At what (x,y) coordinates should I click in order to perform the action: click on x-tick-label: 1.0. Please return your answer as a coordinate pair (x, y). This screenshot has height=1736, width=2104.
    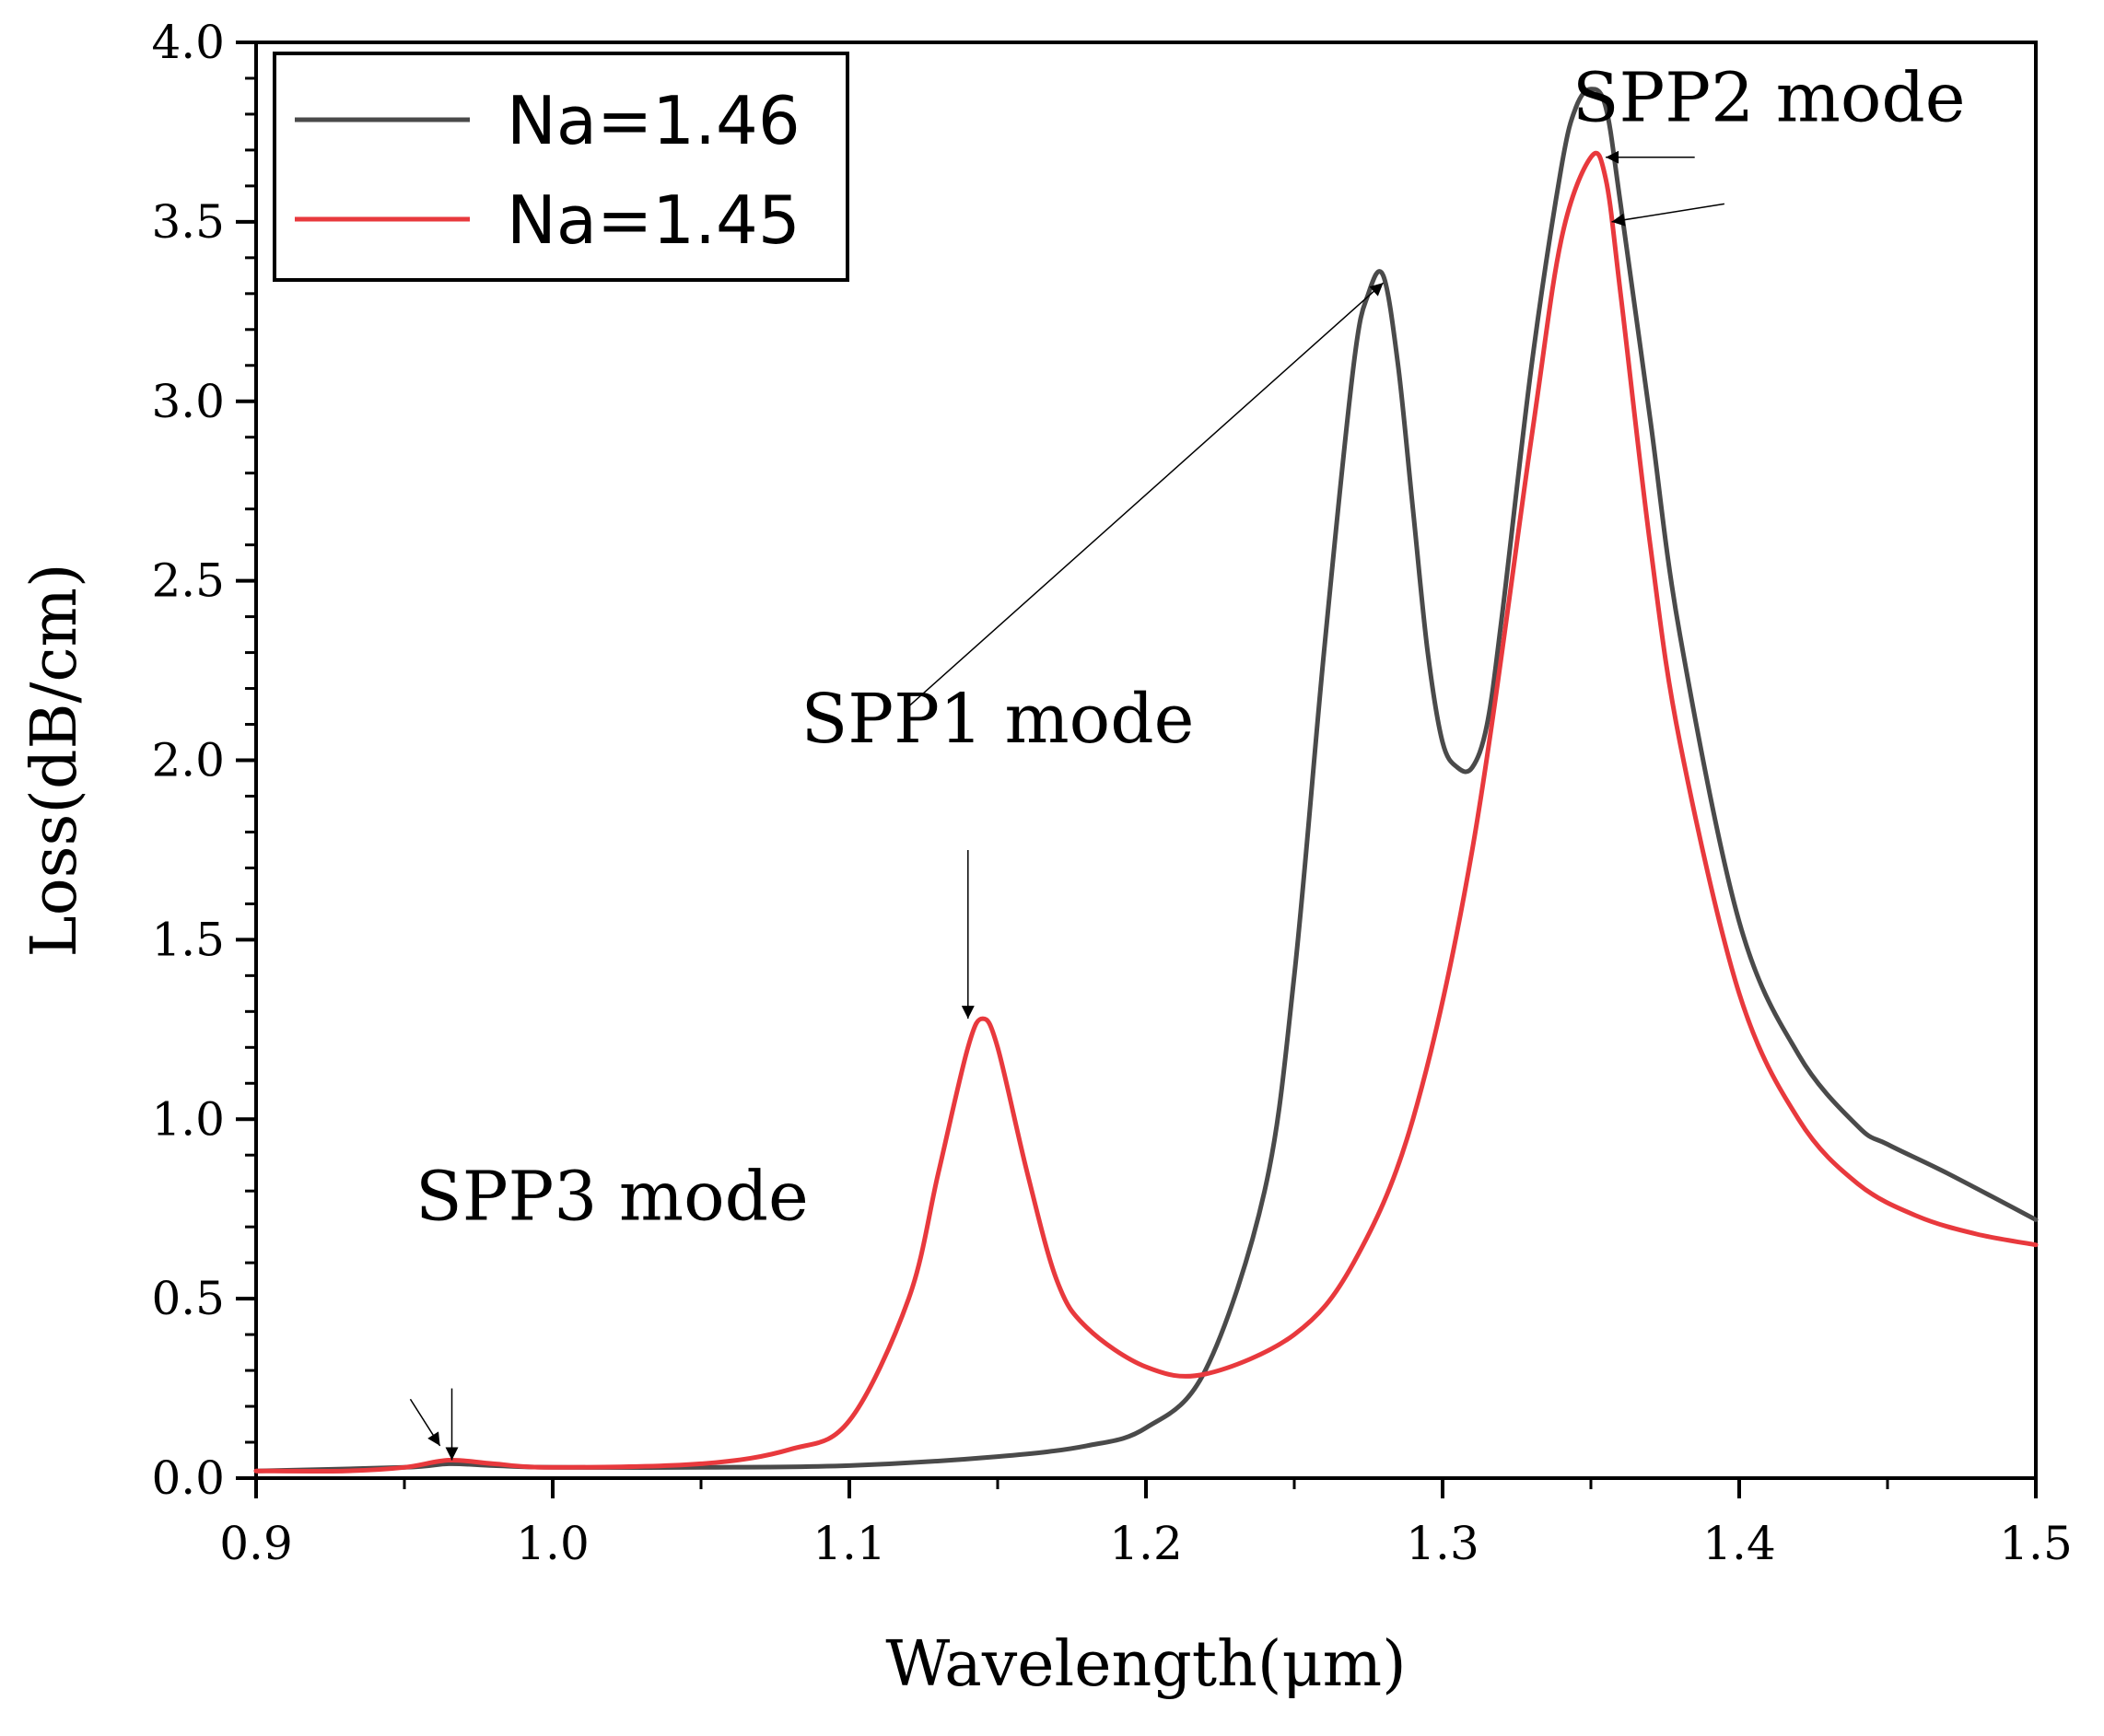
    Looking at the image, I should click on (553, 1543).